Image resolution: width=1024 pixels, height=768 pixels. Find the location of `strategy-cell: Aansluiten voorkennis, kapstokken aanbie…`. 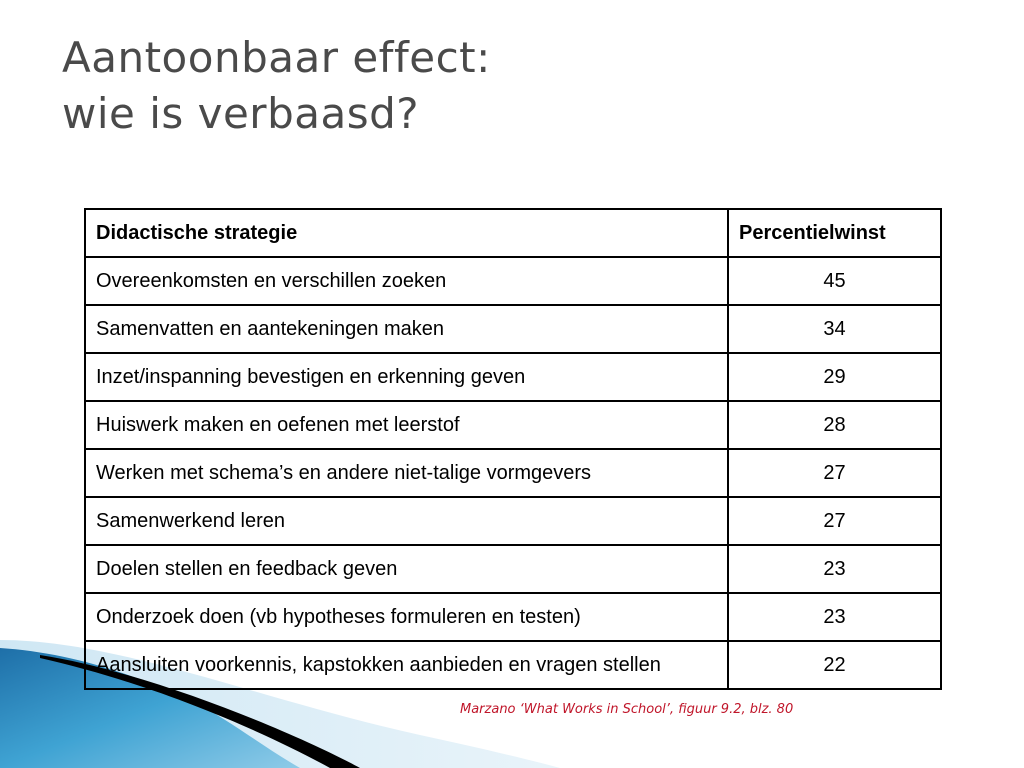

strategy-cell: Aansluiten voorkennis, kapstokken aanbie… is located at coordinates (406, 665).